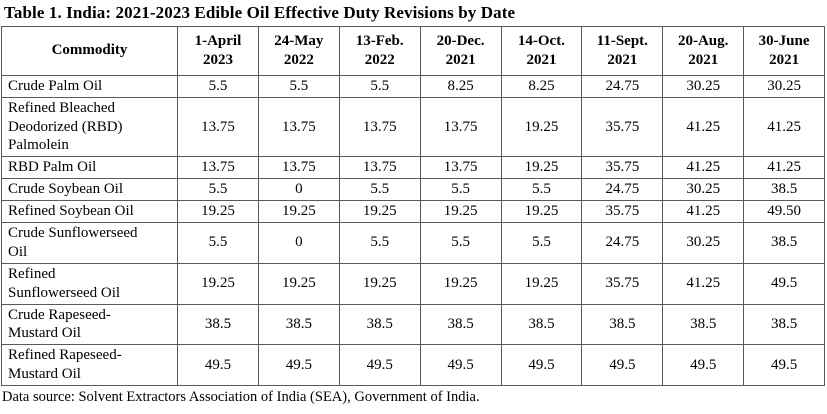 The width and height of the screenshot is (827, 414). What do you see at coordinates (298, 51) in the screenshot?
I see `date-column-header: 24-May 2022` at bounding box center [298, 51].